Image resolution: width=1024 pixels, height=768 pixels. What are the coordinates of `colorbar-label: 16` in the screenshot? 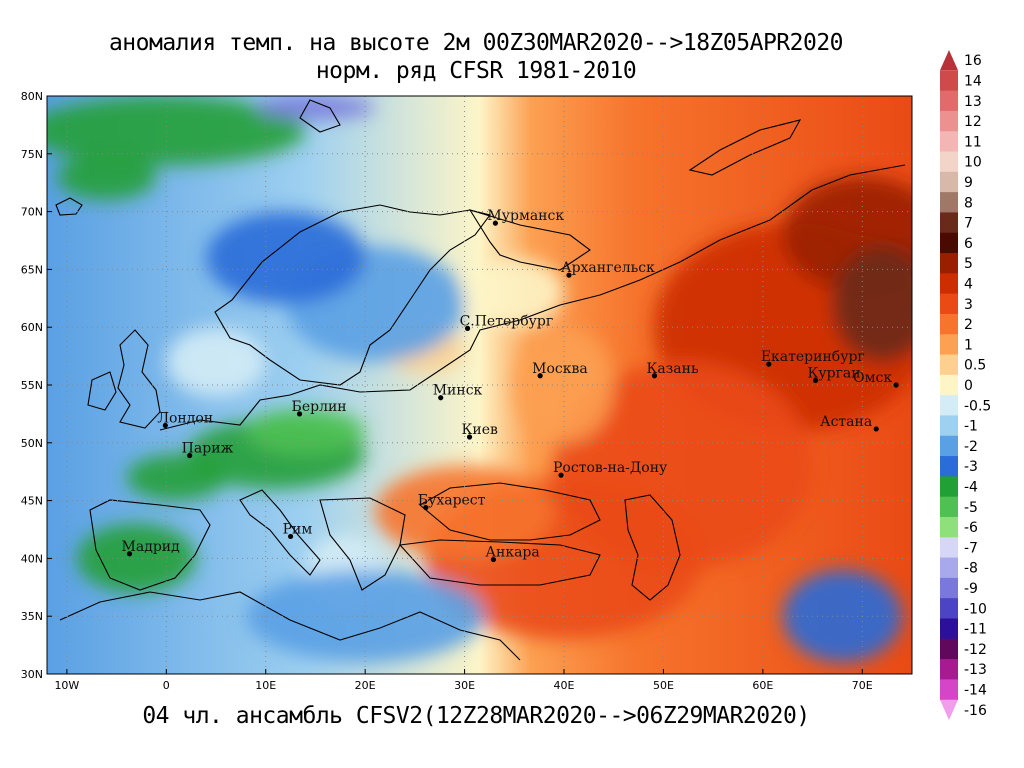 It's located at (973, 61).